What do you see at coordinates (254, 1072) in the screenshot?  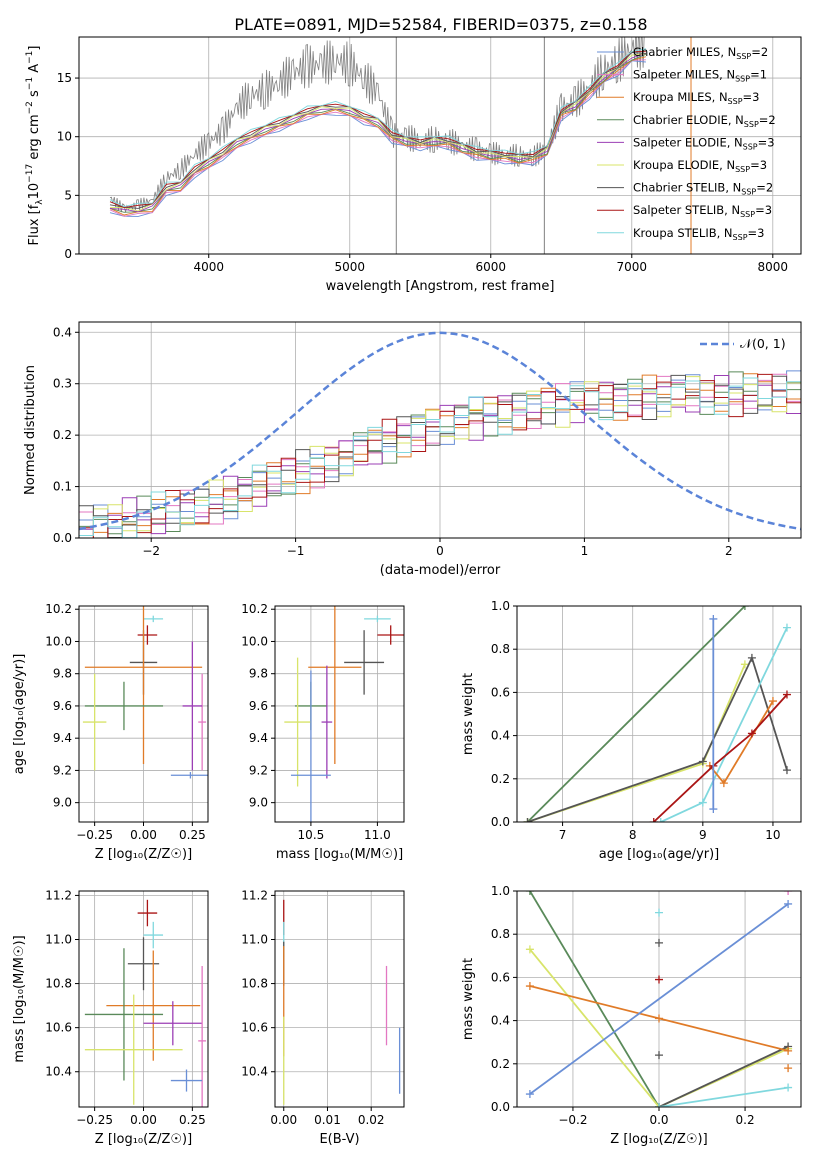 I see `y-tick-label: 10.4` at bounding box center [254, 1072].